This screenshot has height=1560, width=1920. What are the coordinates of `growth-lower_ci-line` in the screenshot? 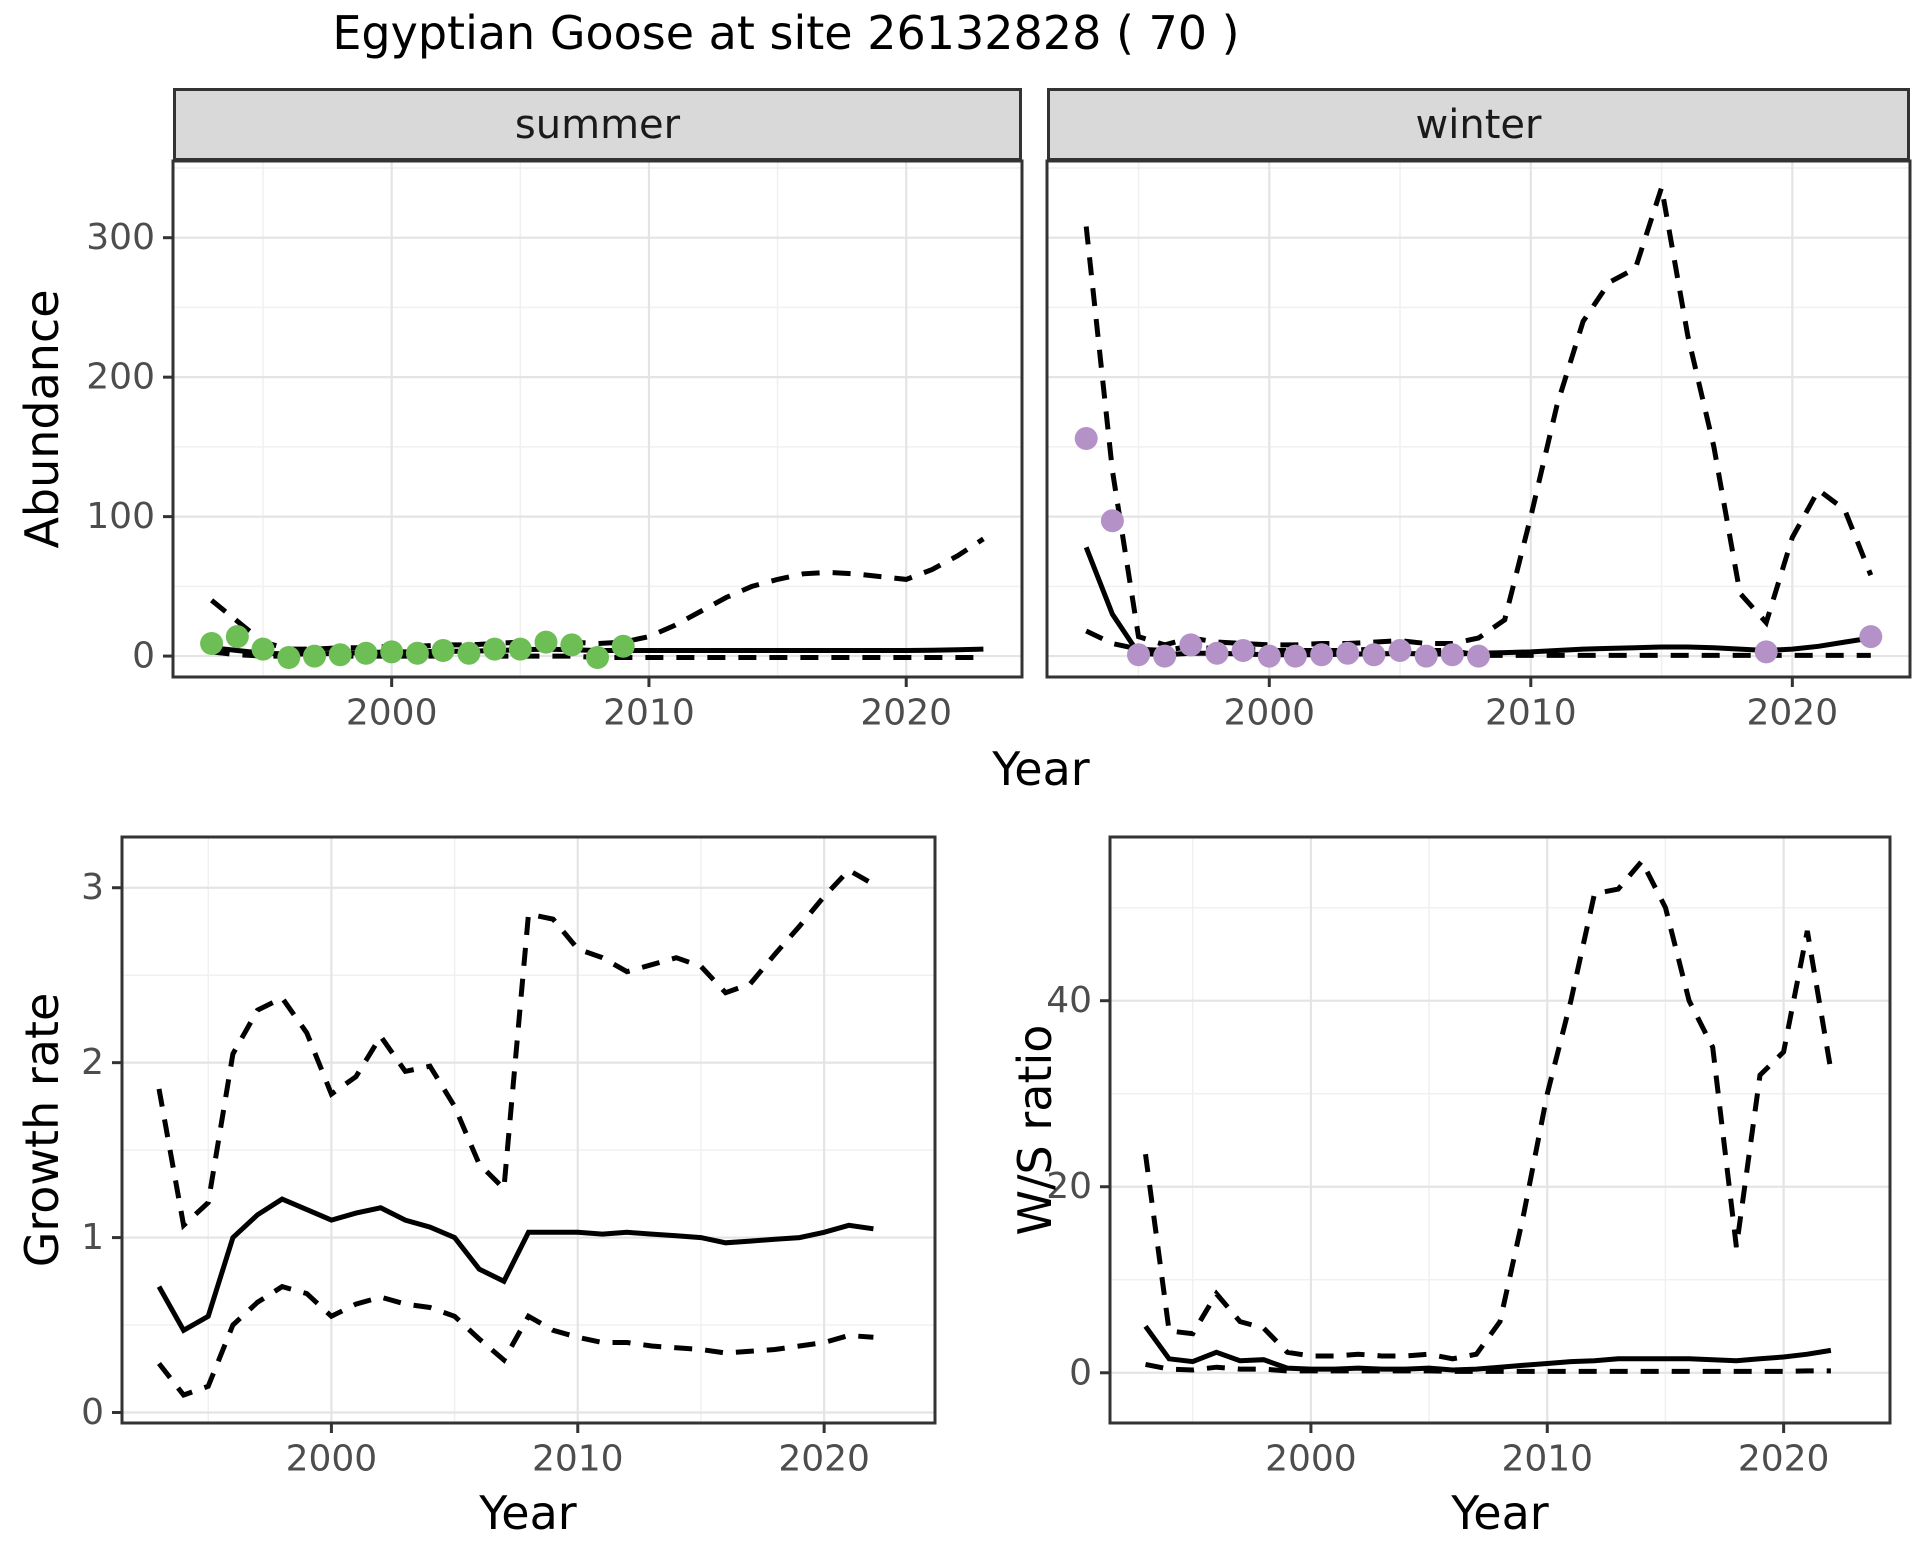 It's located at (515, 1340).